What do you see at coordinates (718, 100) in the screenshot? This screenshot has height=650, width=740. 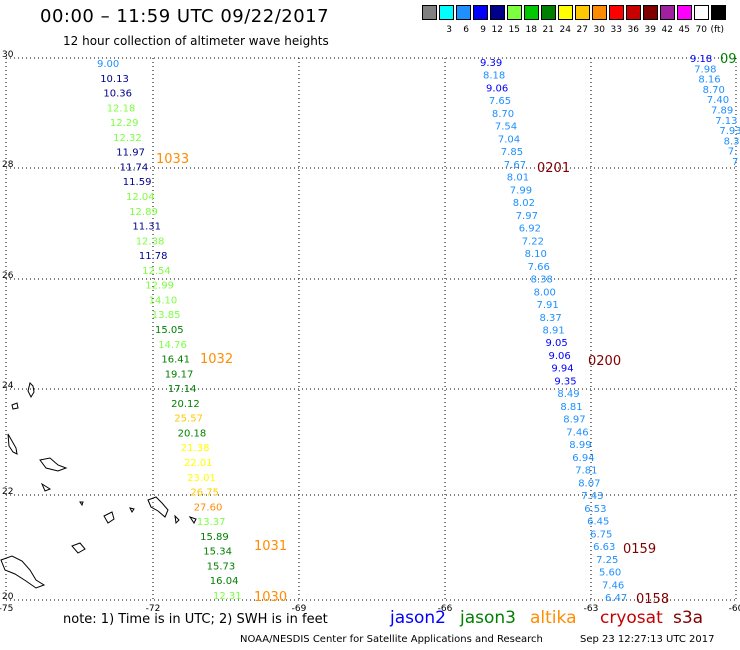 I see `wave-height-value: 7.40` at bounding box center [718, 100].